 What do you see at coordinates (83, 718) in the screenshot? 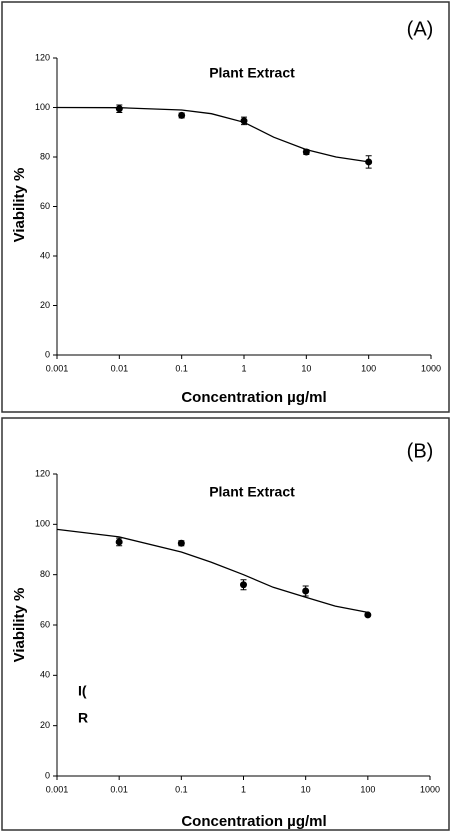
I see `annotation: R` at bounding box center [83, 718].